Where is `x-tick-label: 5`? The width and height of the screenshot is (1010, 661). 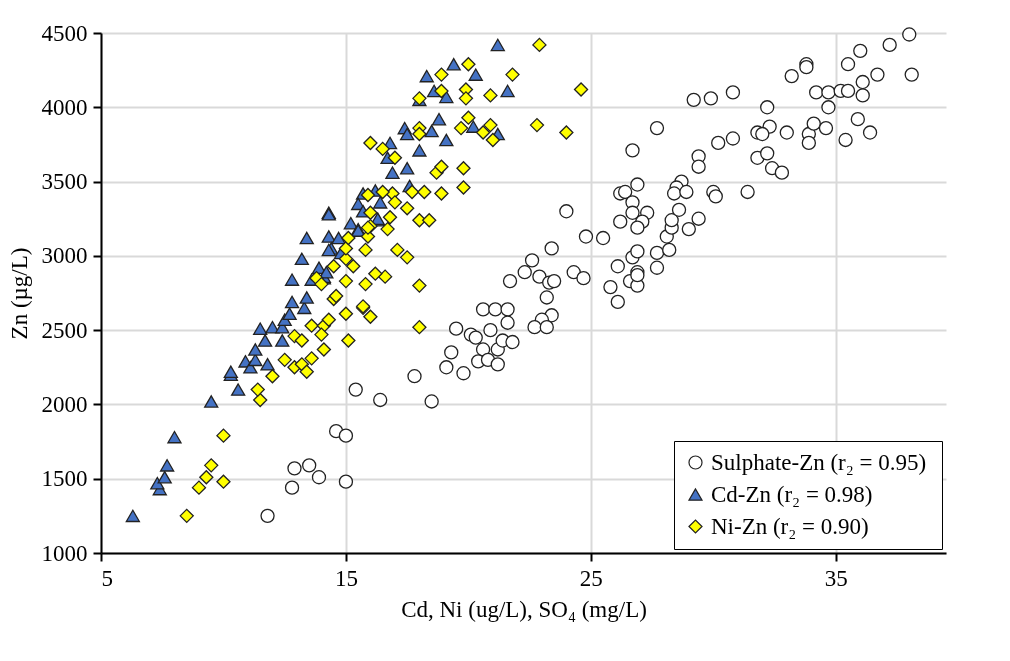 x-tick-label: 5 is located at coordinates (107, 578).